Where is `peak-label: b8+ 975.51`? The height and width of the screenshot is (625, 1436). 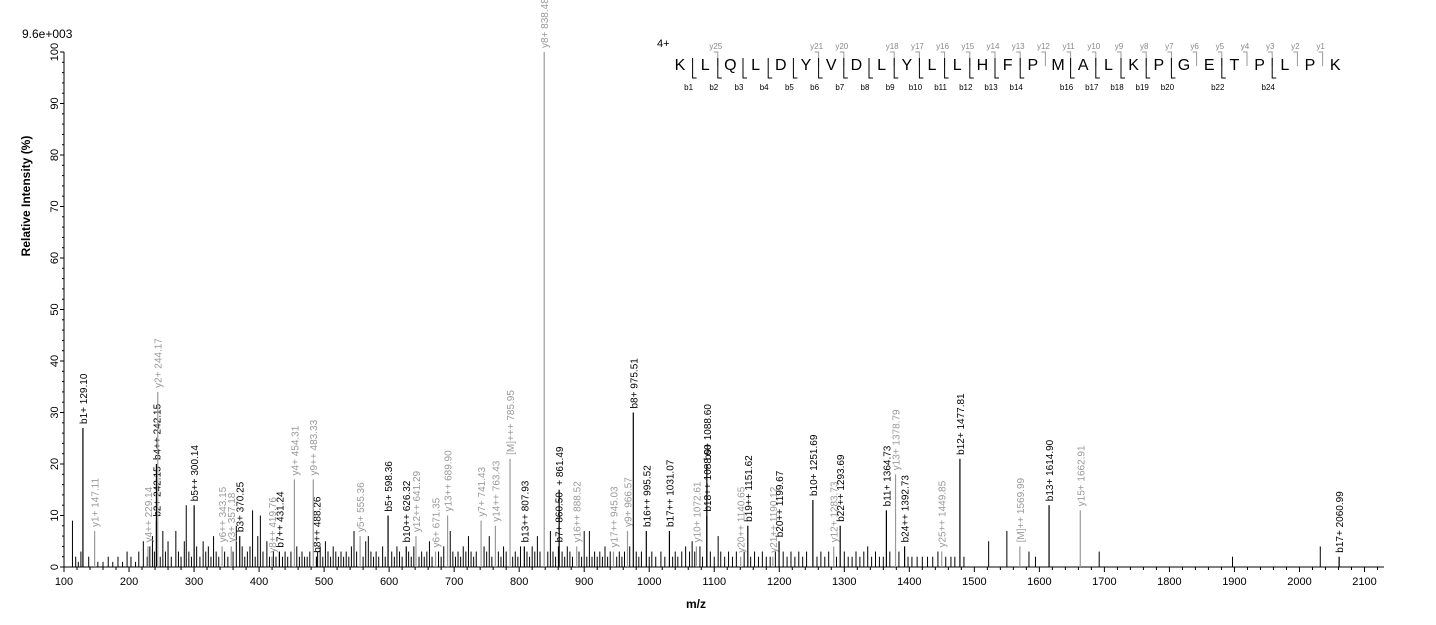
peak-label: b8+ 975.51 is located at coordinates (634, 383).